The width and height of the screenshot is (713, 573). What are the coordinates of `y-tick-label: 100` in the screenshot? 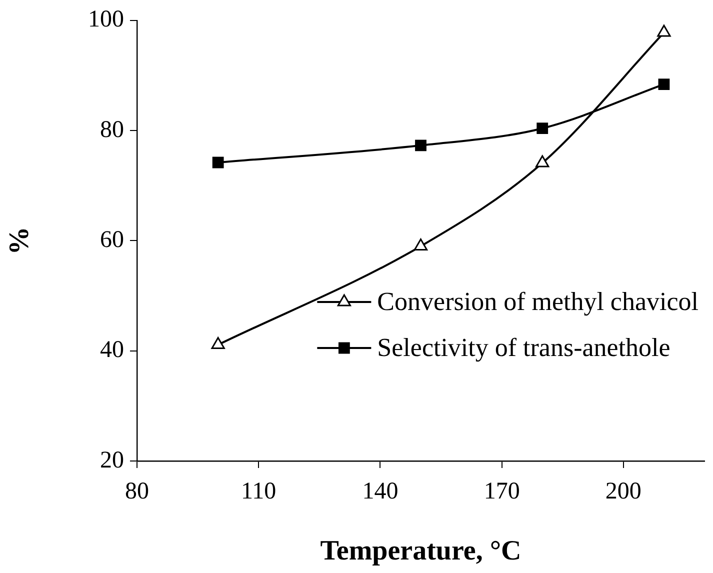 It's located at (106, 19).